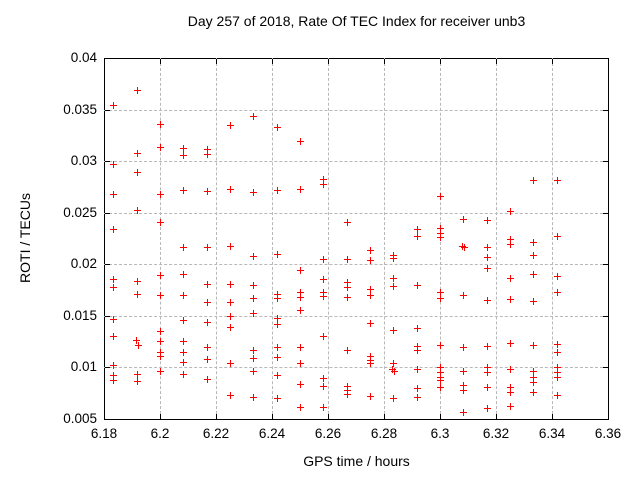 The image size is (640, 480). Describe the element at coordinates (216, 238) in the screenshot. I see `x-gridline` at that location.